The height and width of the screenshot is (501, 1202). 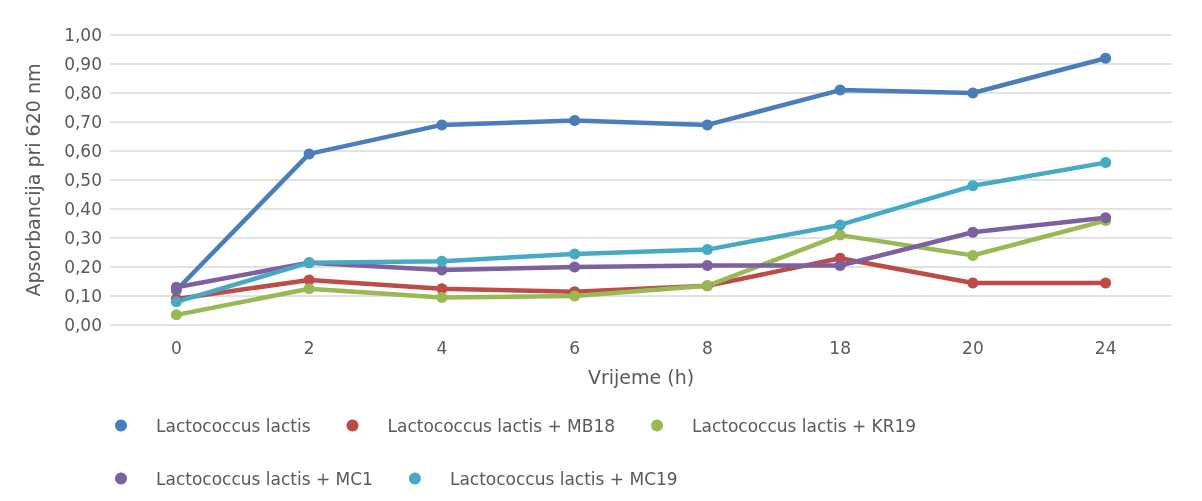 I want to click on y-tick-label: 1,00, so click(x=83, y=35).